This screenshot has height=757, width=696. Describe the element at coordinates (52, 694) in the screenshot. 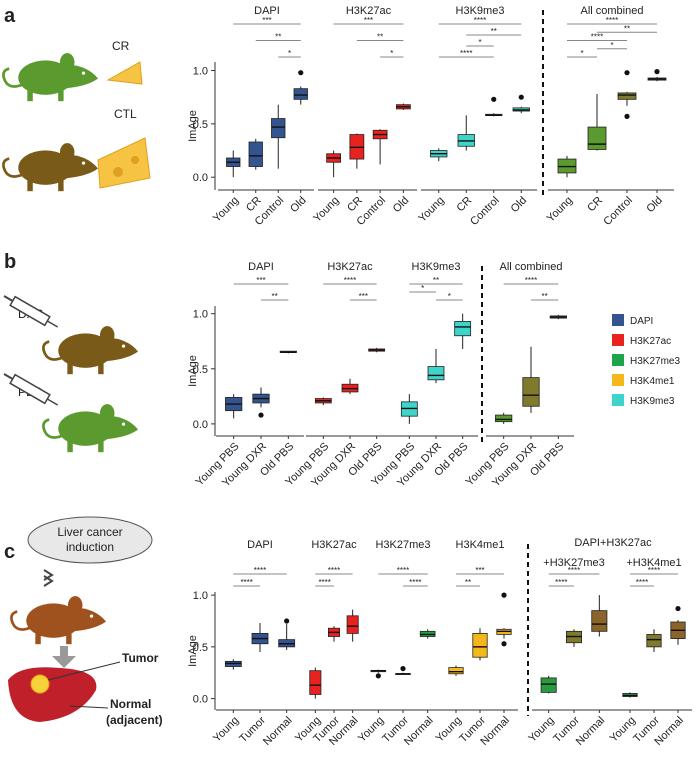

I see `liver-icon` at that location.